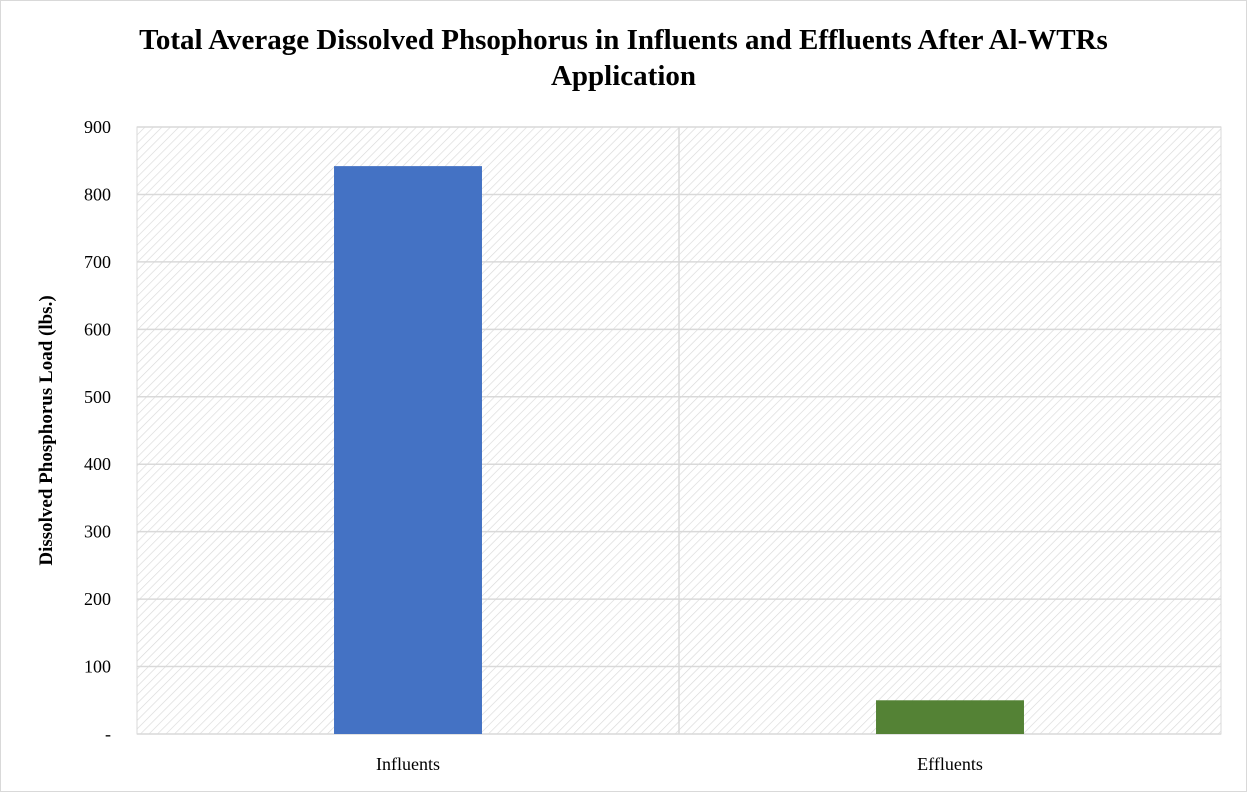  I want to click on bar-effluents, so click(950, 717).